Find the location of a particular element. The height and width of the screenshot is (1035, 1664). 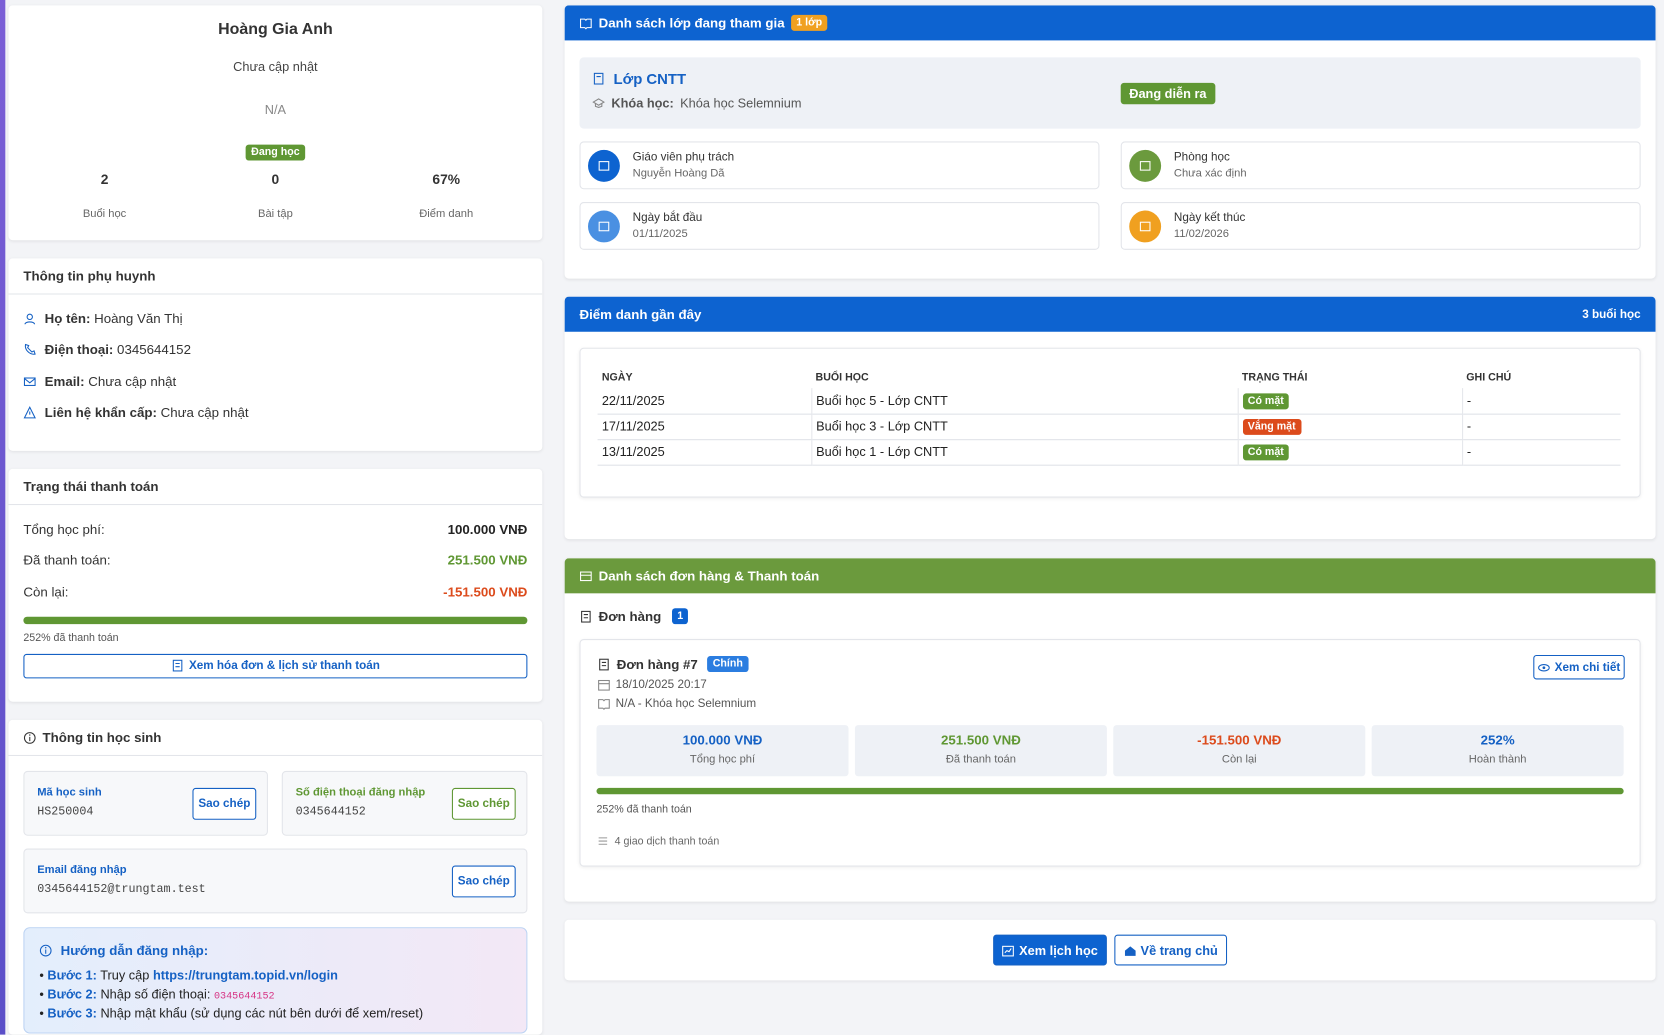

home-button: Về trang chủ is located at coordinates (1171, 950).